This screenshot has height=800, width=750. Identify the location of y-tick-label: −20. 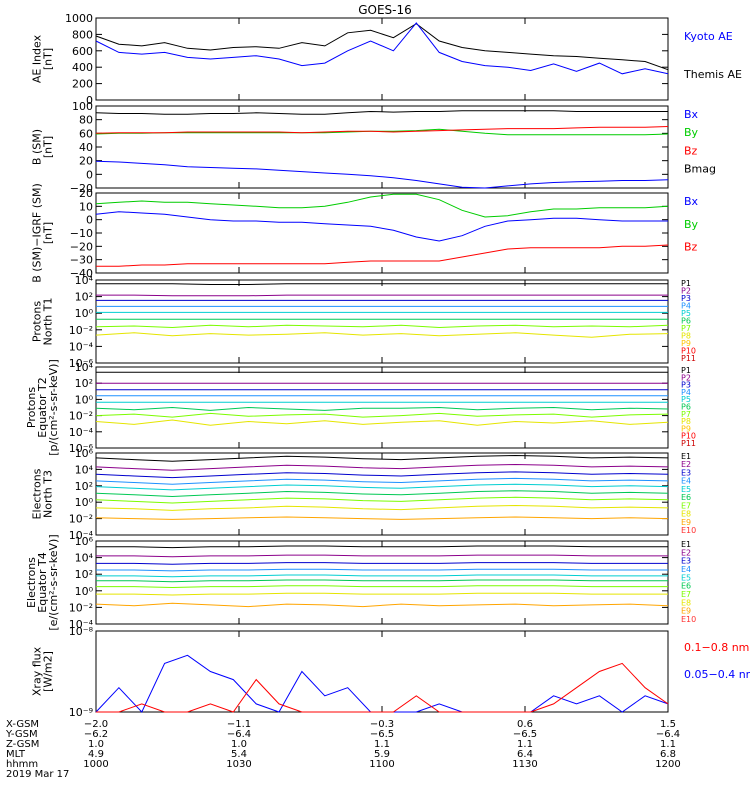
(81, 246).